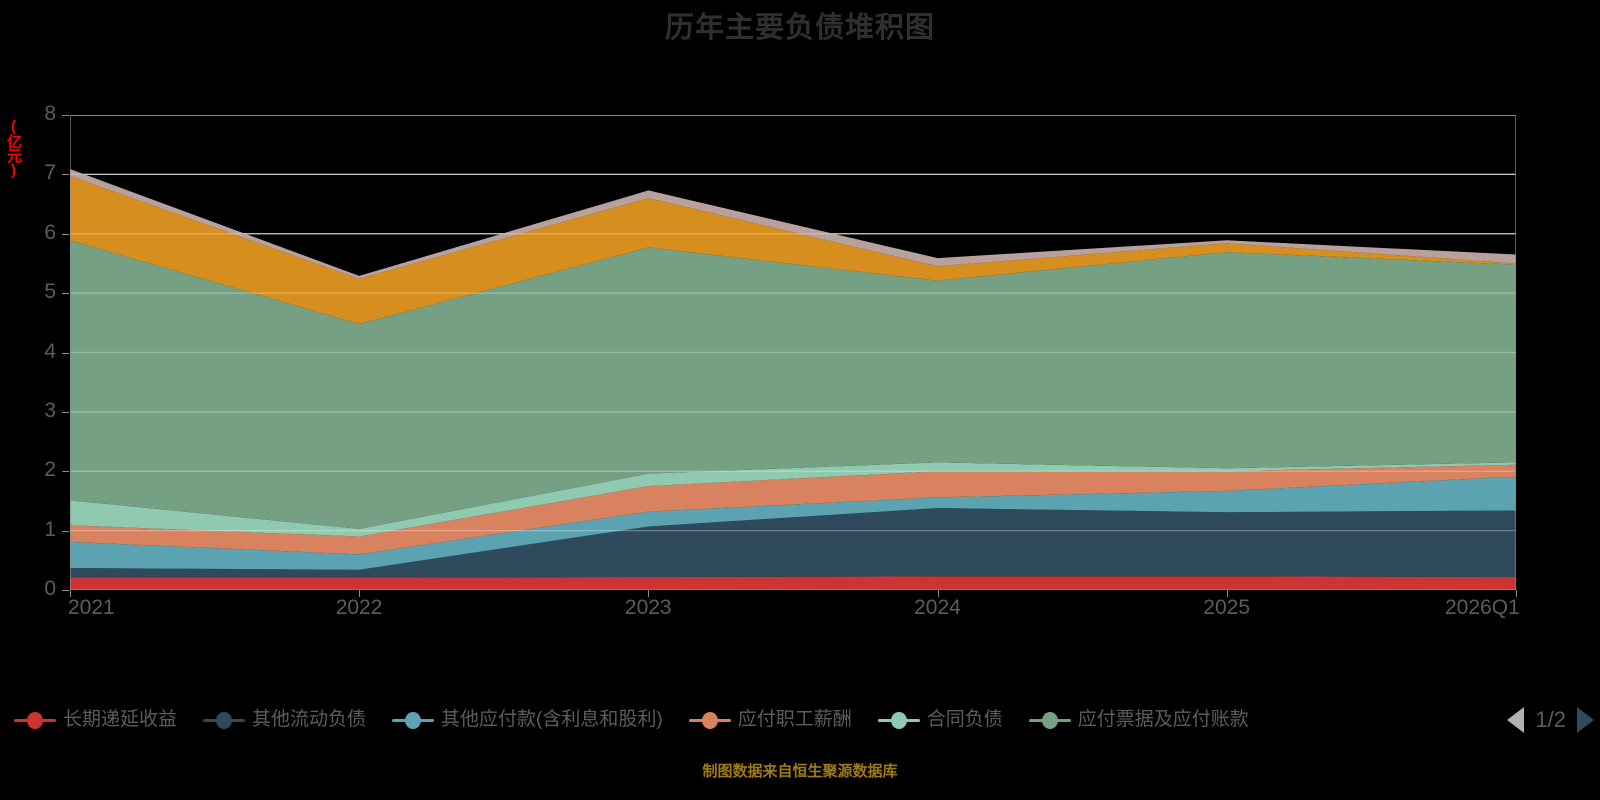 This screenshot has height=800, width=1600. Describe the element at coordinates (50, 232) in the screenshot. I see `y-axis-tick-label: 6` at that location.